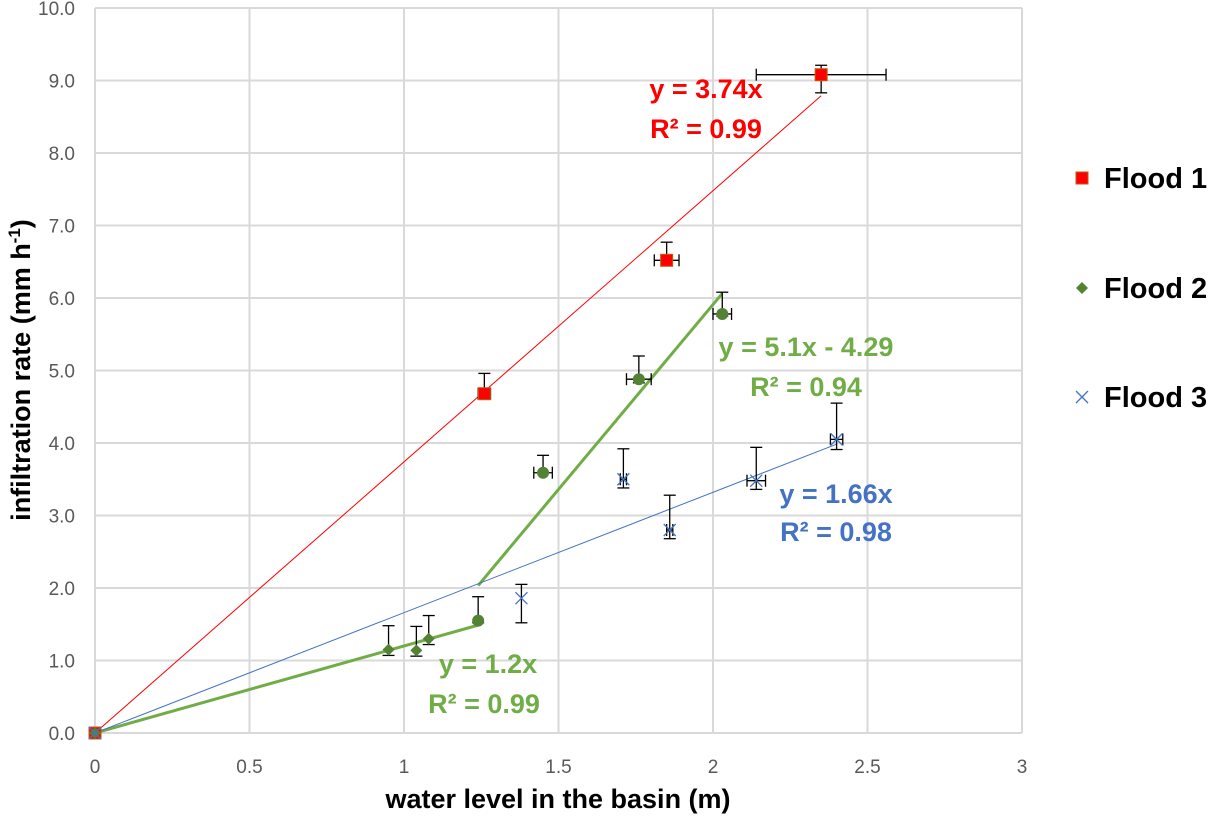 The height and width of the screenshot is (820, 1216). Describe the element at coordinates (404, 767) in the screenshot. I see `x-tick-label: 1` at that location.